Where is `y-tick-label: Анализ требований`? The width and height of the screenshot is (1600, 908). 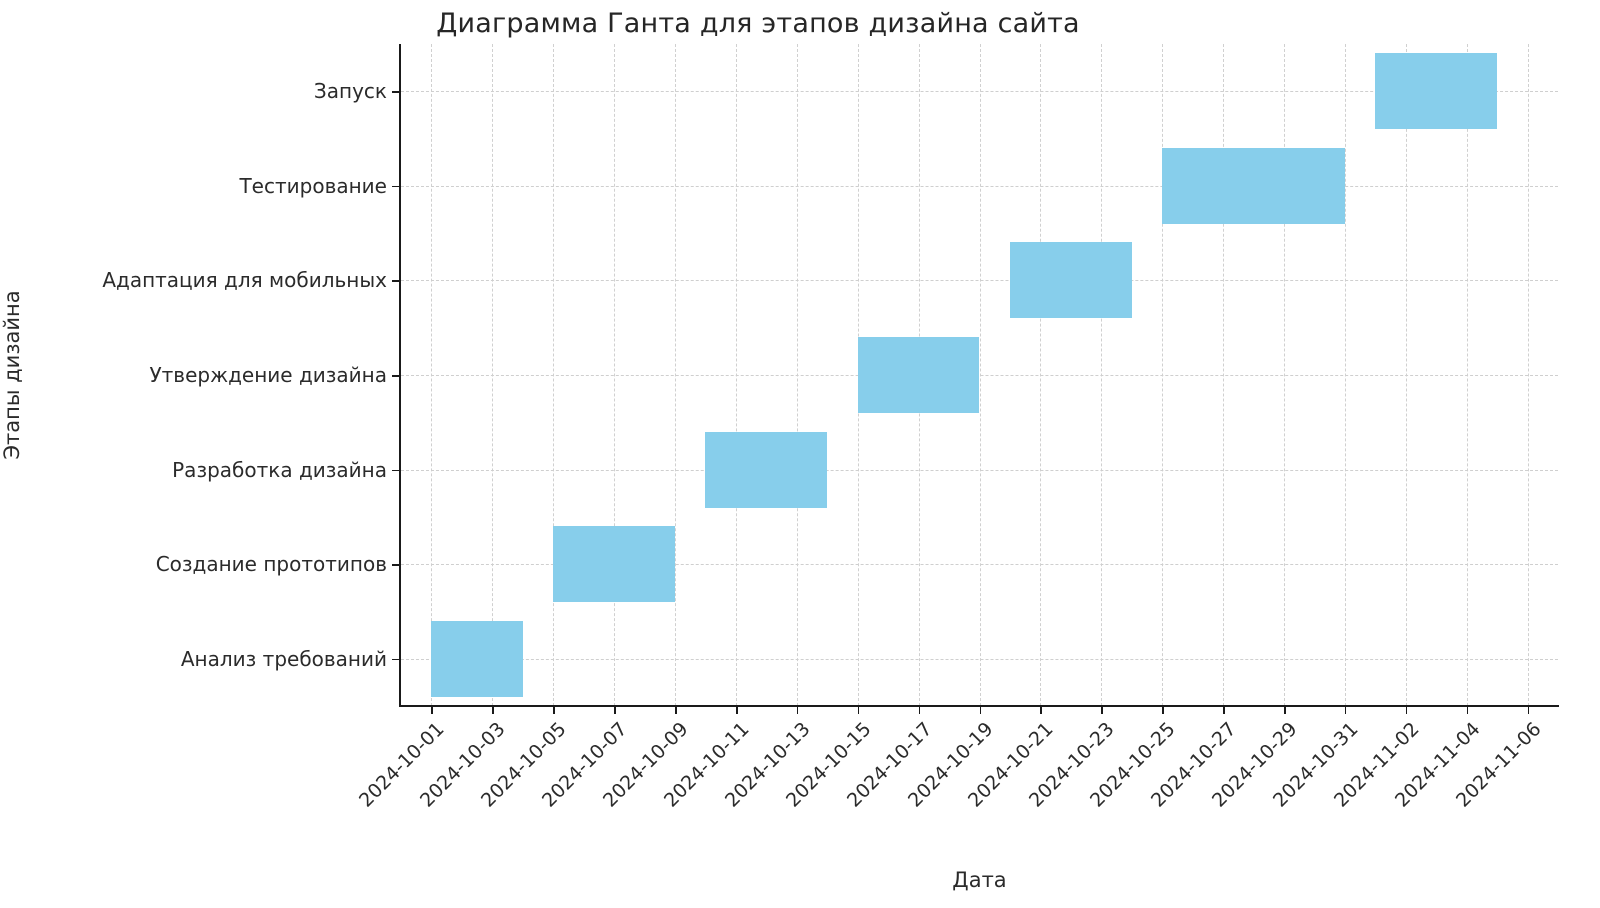 y-tick-label: Анализ требований is located at coordinates (283, 658).